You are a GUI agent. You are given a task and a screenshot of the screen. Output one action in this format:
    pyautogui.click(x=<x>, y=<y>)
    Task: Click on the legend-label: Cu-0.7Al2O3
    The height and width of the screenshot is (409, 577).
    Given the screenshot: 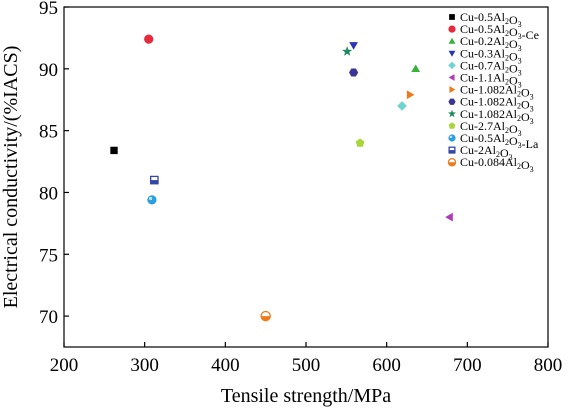 What is the action you would take?
    pyautogui.click(x=491, y=67)
    